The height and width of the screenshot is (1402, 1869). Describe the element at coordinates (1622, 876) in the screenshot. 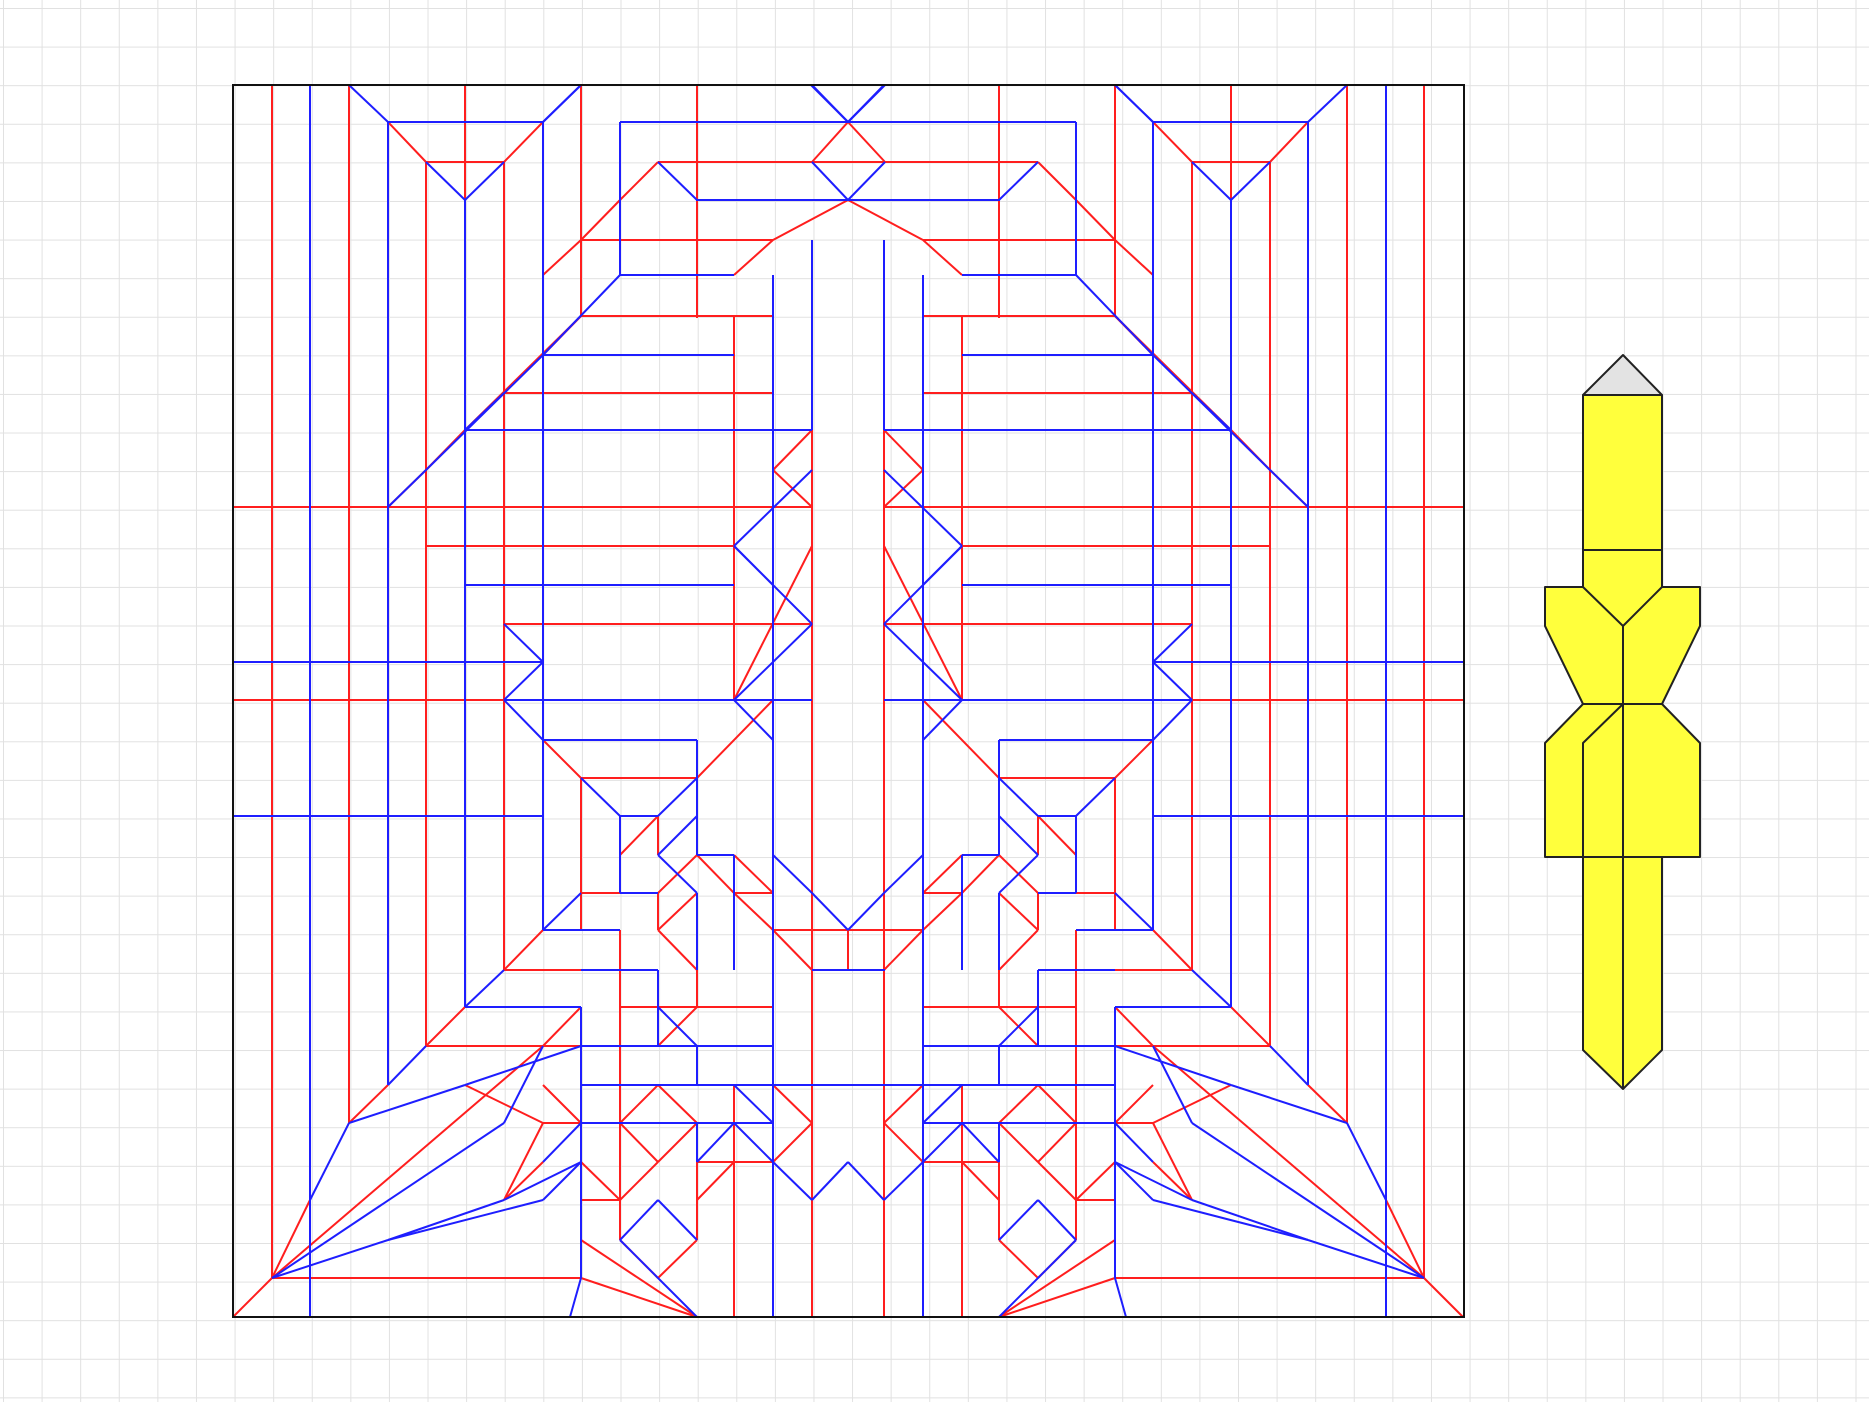

I see `model-overlap-crease` at that location.